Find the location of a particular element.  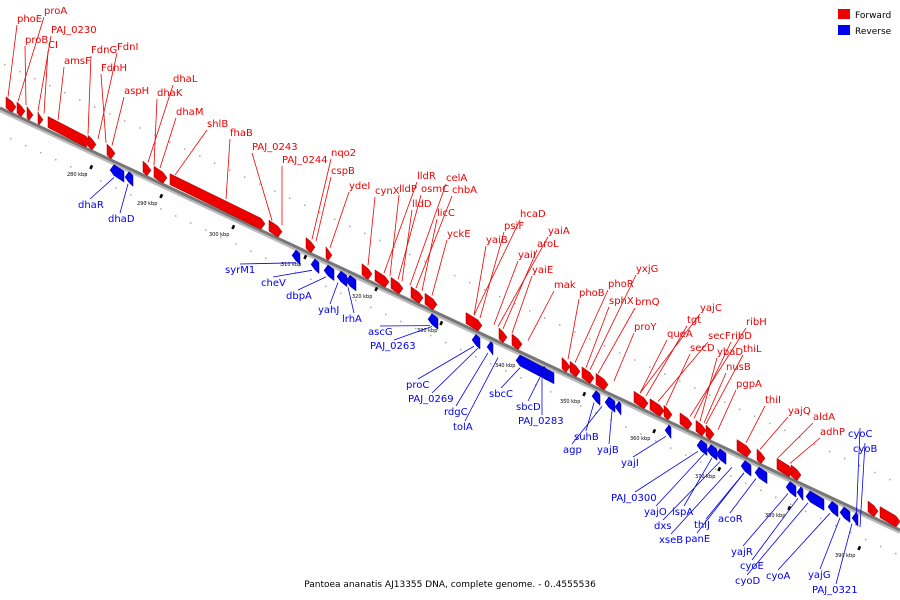

forward-gene-label: cynX is located at coordinates (387, 191).